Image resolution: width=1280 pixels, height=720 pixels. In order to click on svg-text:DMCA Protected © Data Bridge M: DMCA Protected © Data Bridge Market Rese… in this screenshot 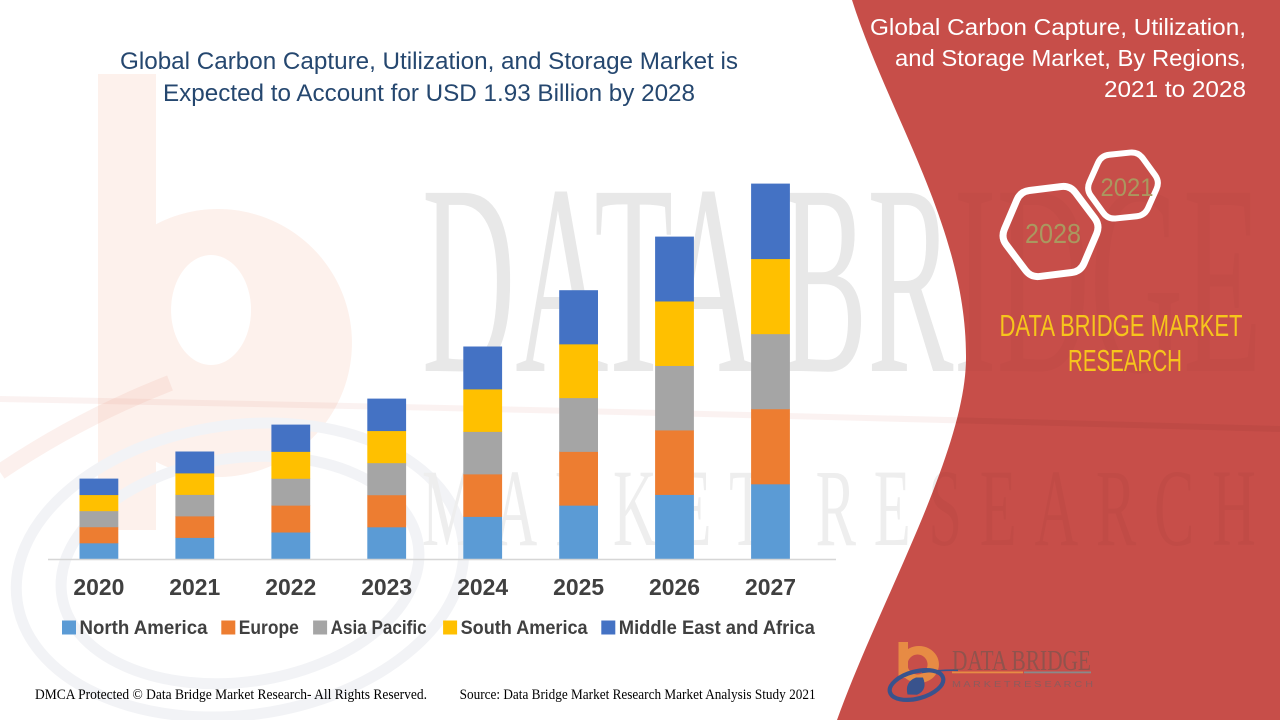, I will do `click(231, 695)`.